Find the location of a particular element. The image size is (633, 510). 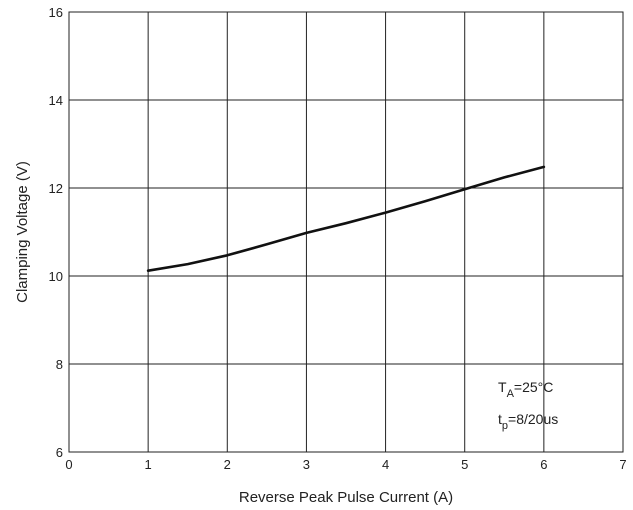

x-tick-label: 5 is located at coordinates (464, 464).